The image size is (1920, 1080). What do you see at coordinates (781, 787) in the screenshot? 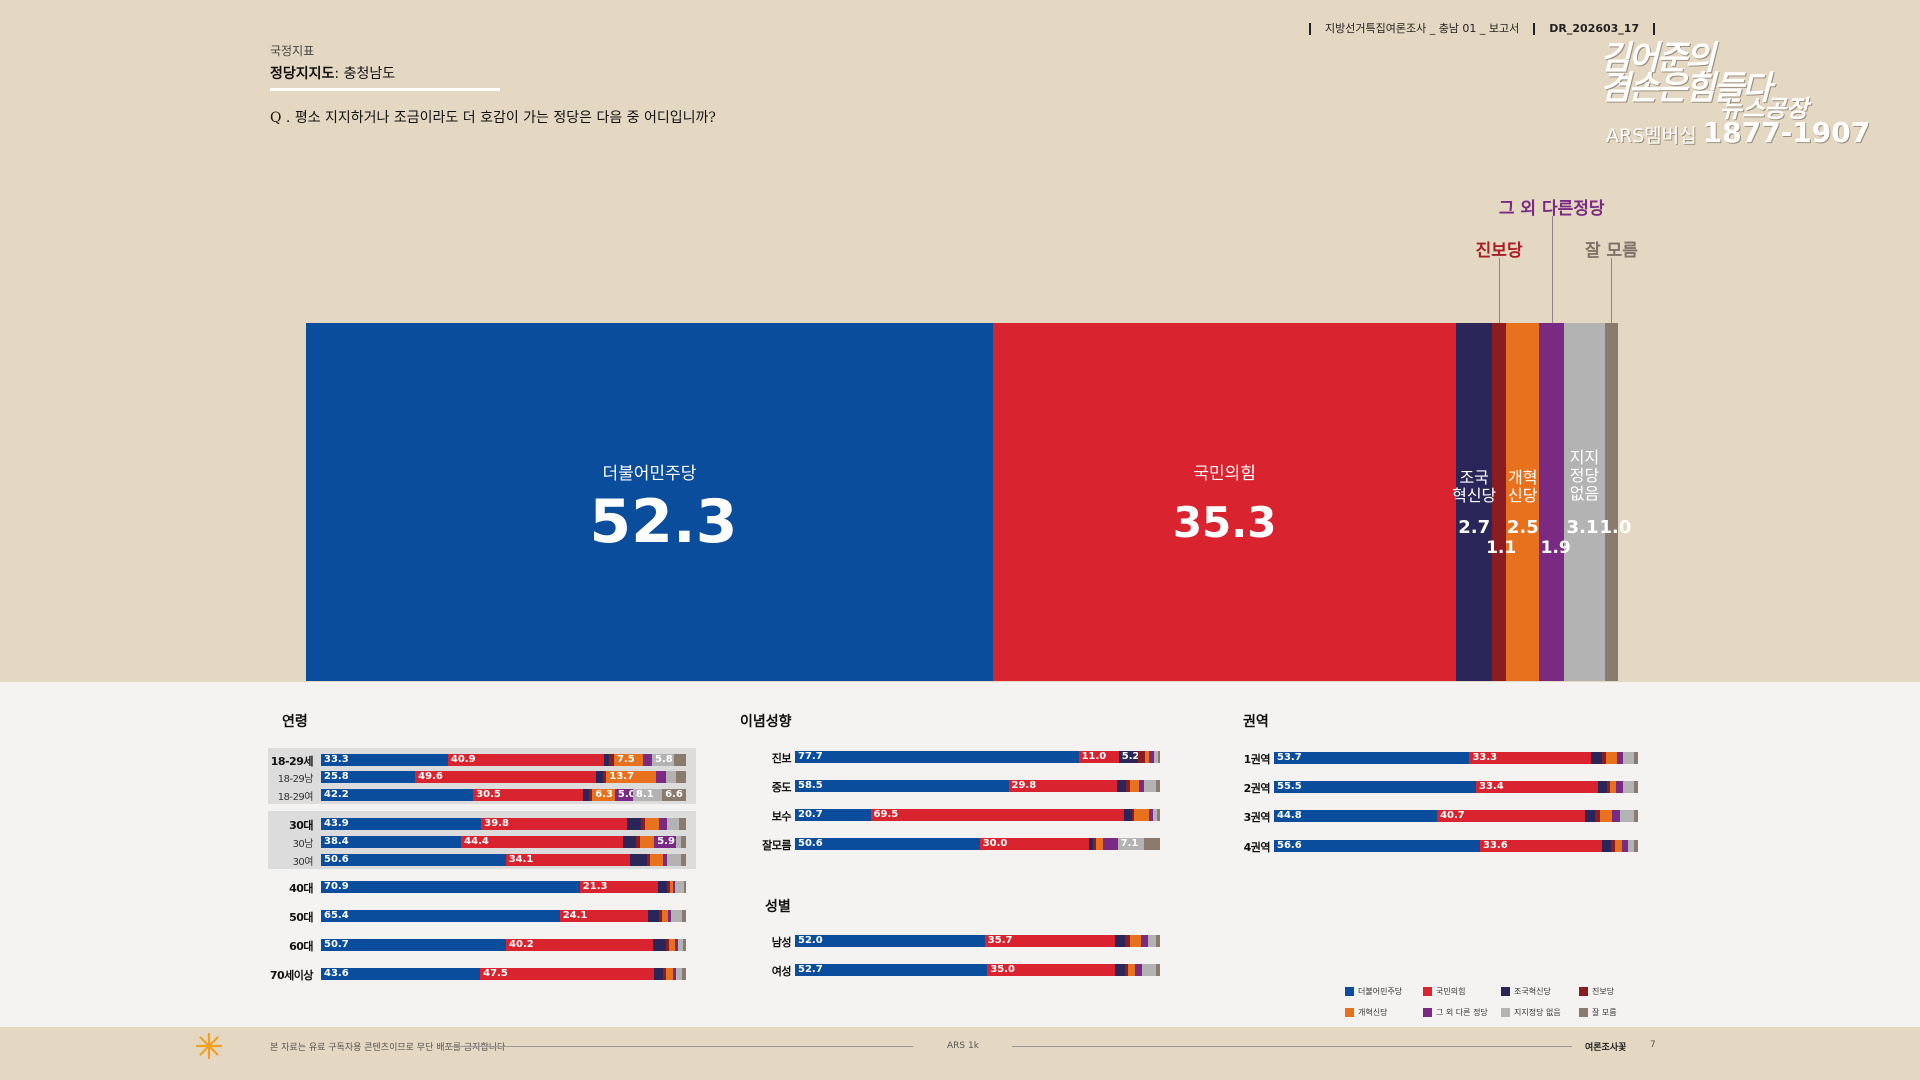
I see `row-label-ideology-1: 중도` at bounding box center [781, 787].